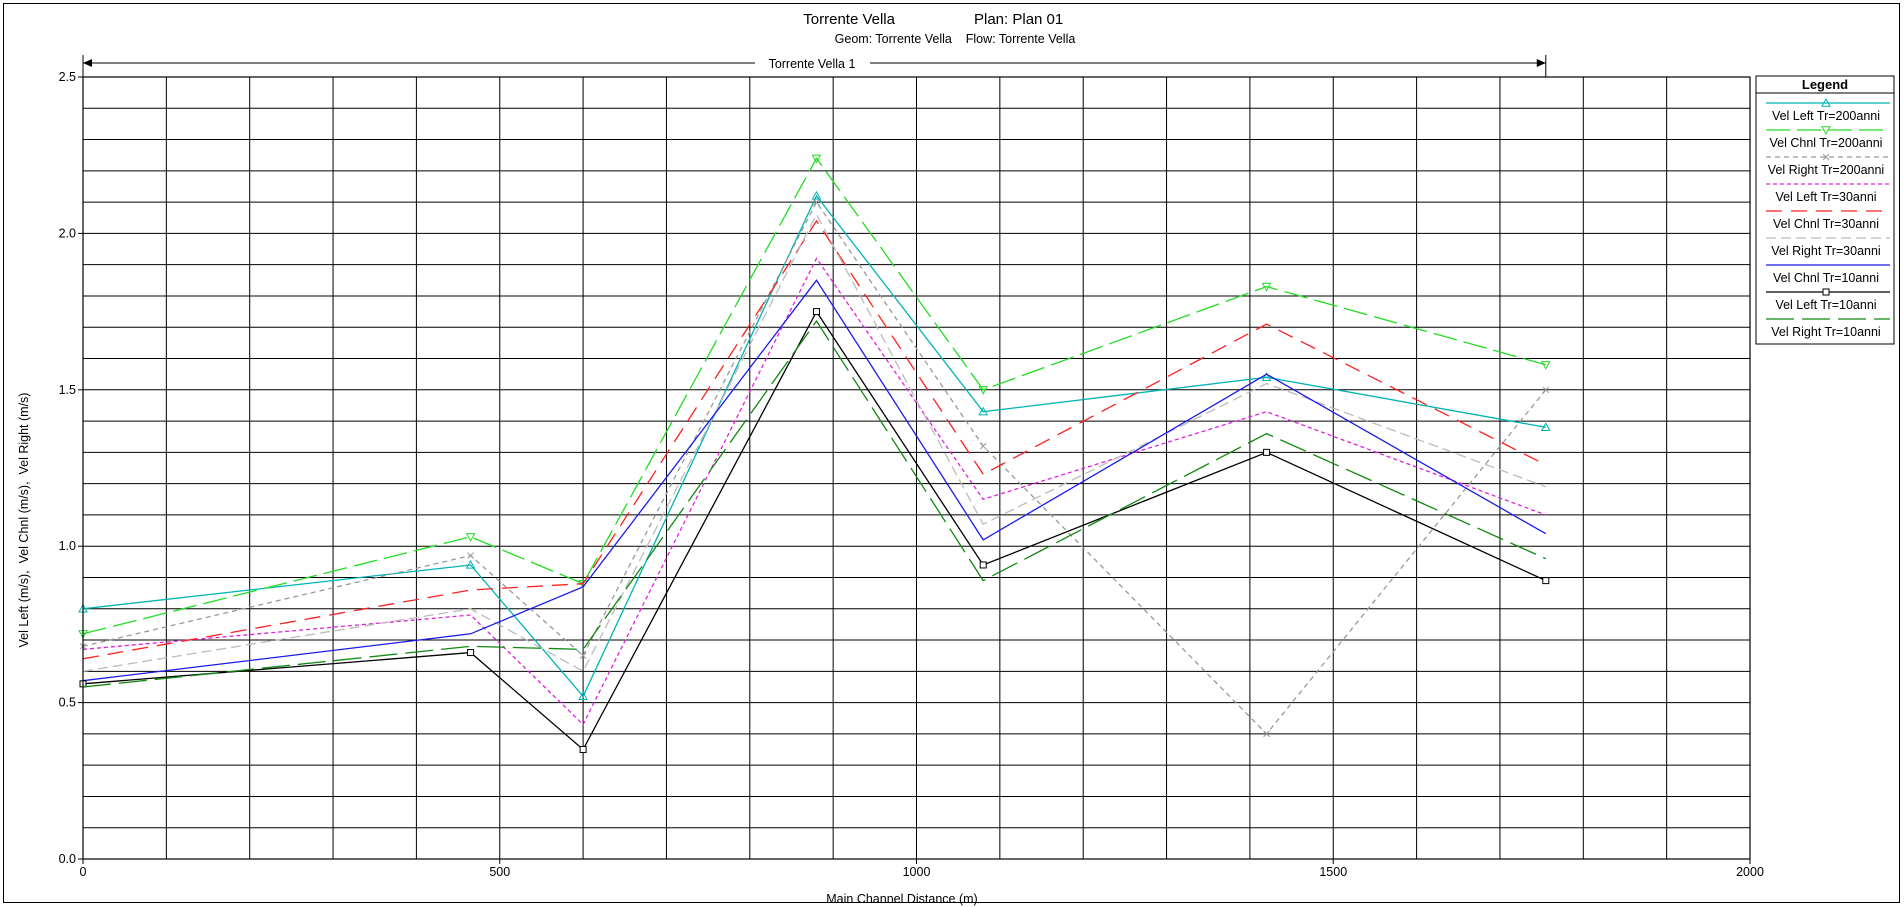  Describe the element at coordinates (87, 63) in the screenshot. I see `reach-arrow-left` at that location.